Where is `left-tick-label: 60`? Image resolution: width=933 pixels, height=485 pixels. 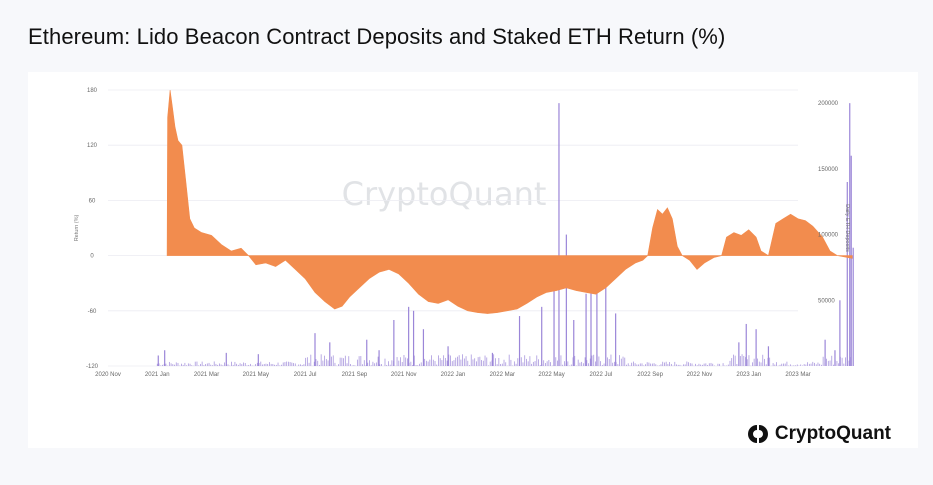
left-tick-label: 60 is located at coordinates (92, 201).